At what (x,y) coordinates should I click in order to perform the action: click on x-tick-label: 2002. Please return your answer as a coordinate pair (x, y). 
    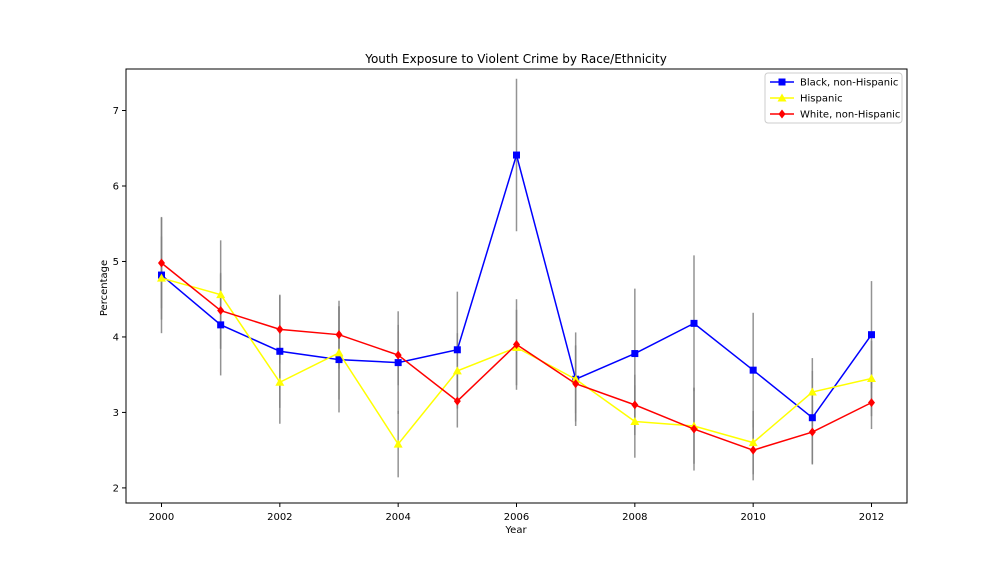
    Looking at the image, I should click on (279, 517).